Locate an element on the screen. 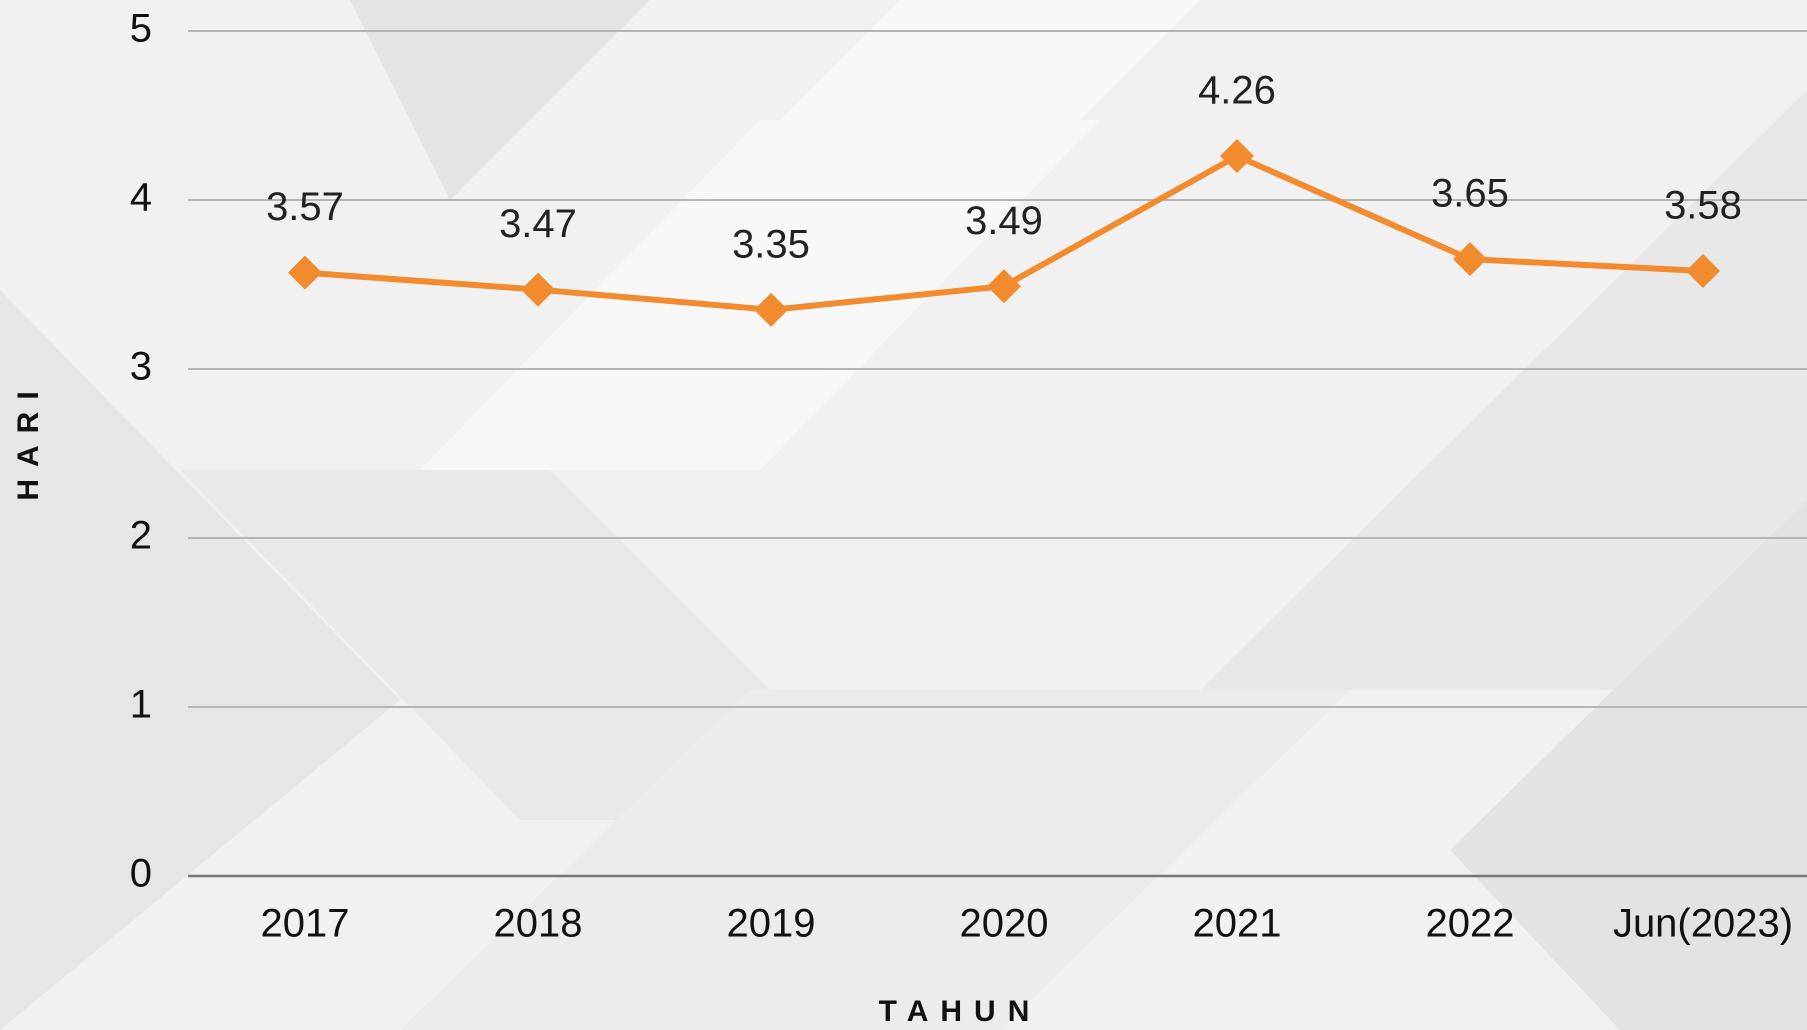 Image resolution: width=1807 pixels, height=1030 pixels. y-tick-label: 4 is located at coordinates (141, 198).